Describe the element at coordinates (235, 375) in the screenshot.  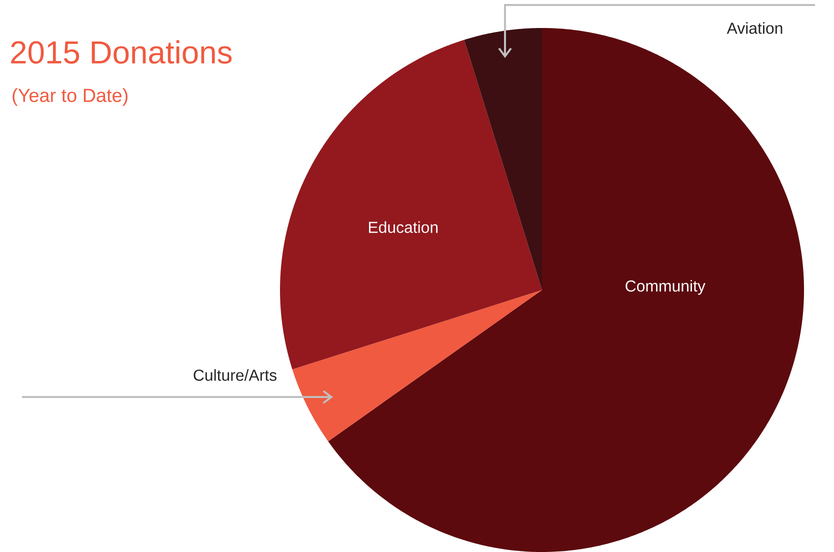
I see `slice-label: Culture/Arts` at that location.